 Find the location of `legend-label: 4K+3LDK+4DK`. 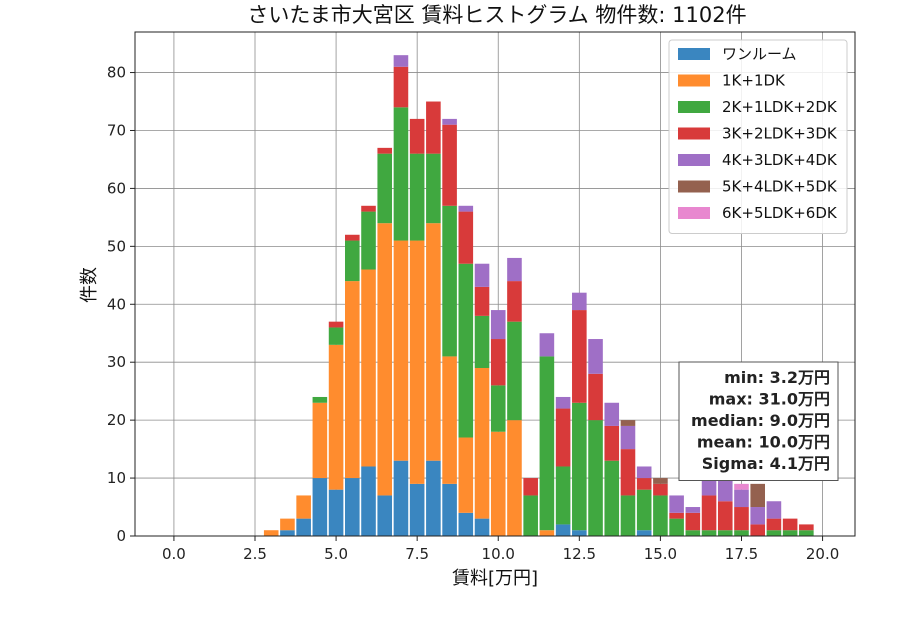

legend-label: 4K+3LDK+4DK is located at coordinates (780, 160).